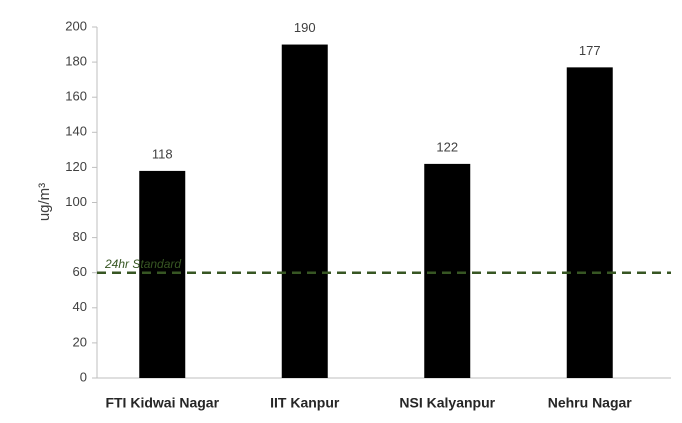  Describe the element at coordinates (305, 403) in the screenshot. I see `x-tick-label: IIT Kanpur` at that location.